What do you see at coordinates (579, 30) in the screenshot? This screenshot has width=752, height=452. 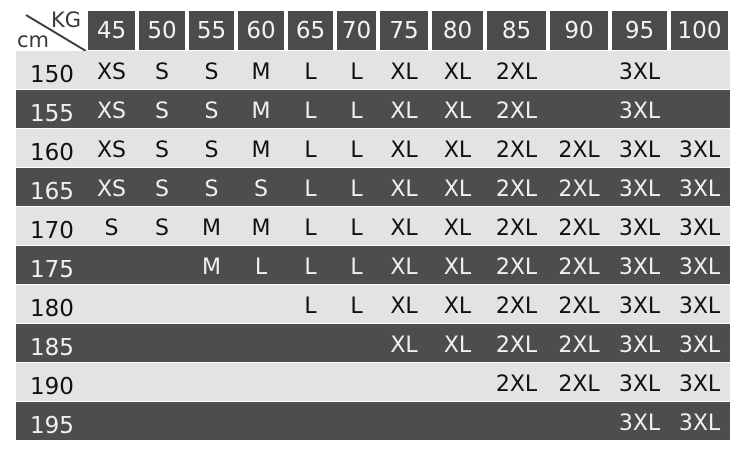 I see `weight-header-90: 90` at bounding box center [579, 30].